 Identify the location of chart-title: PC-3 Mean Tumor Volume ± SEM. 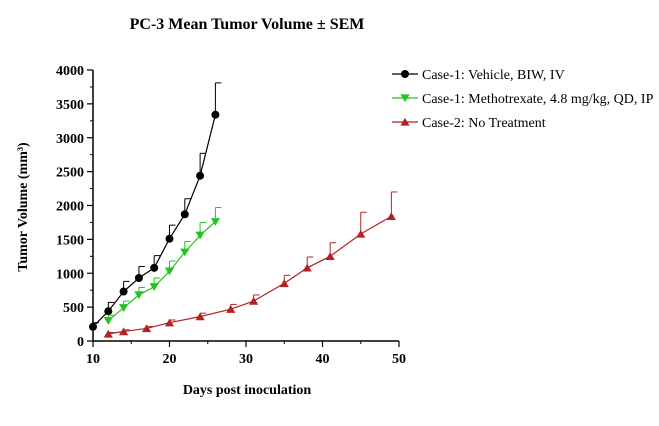
(247, 24).